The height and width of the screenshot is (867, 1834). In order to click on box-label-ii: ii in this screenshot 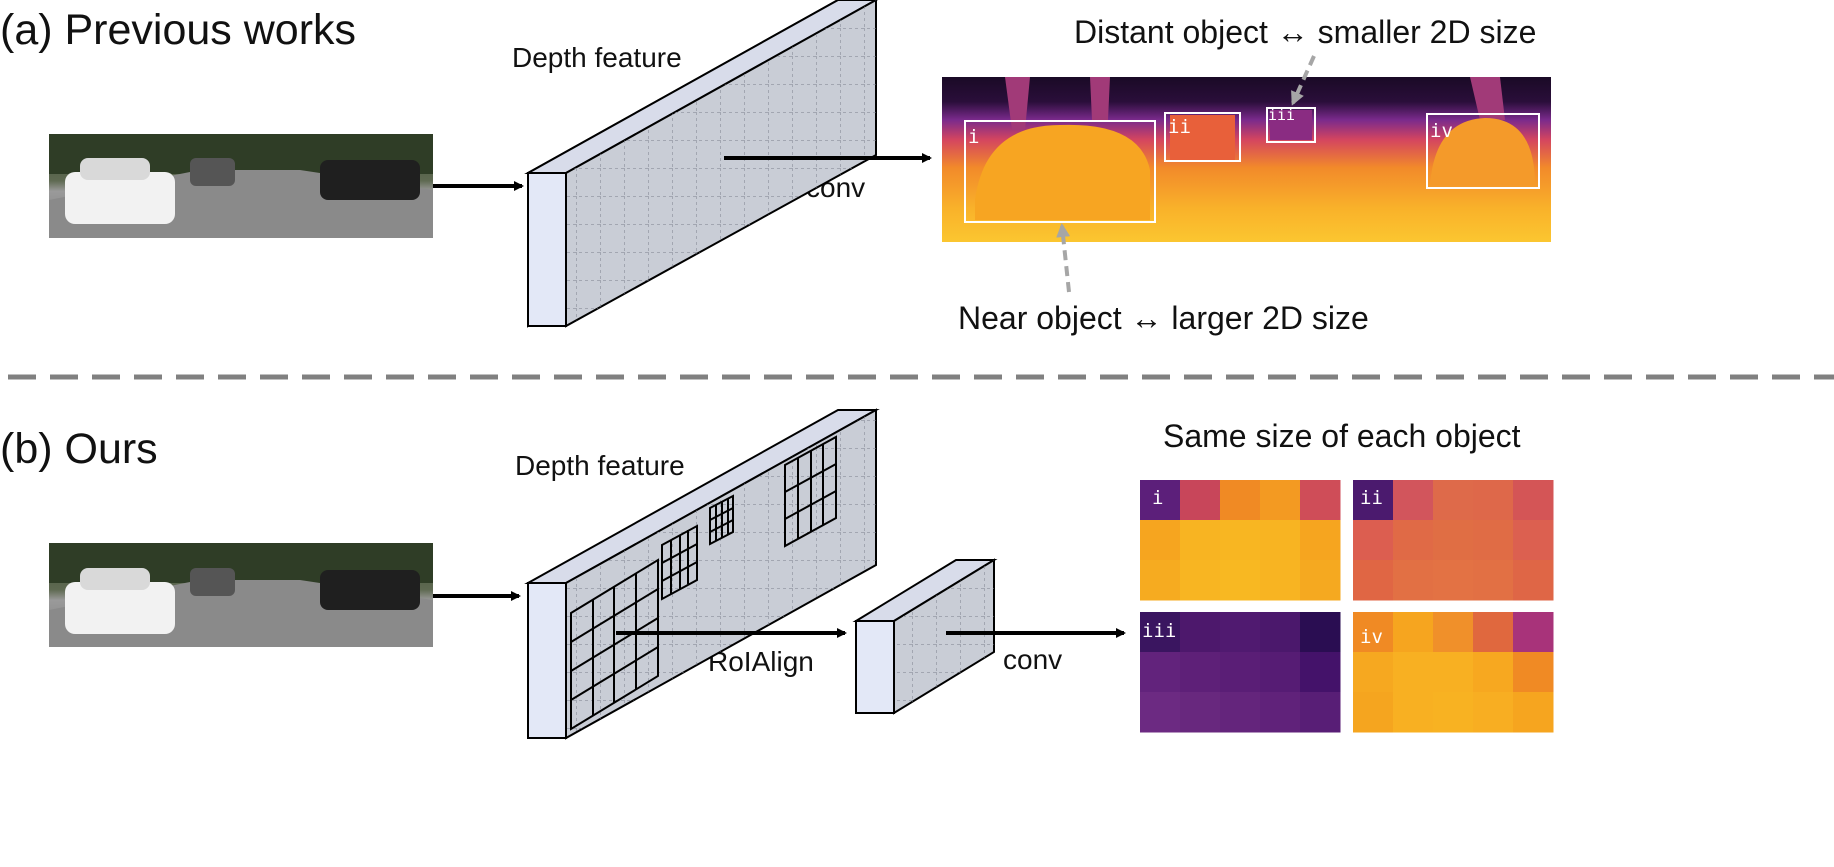, I will do `click(1179, 127)`.